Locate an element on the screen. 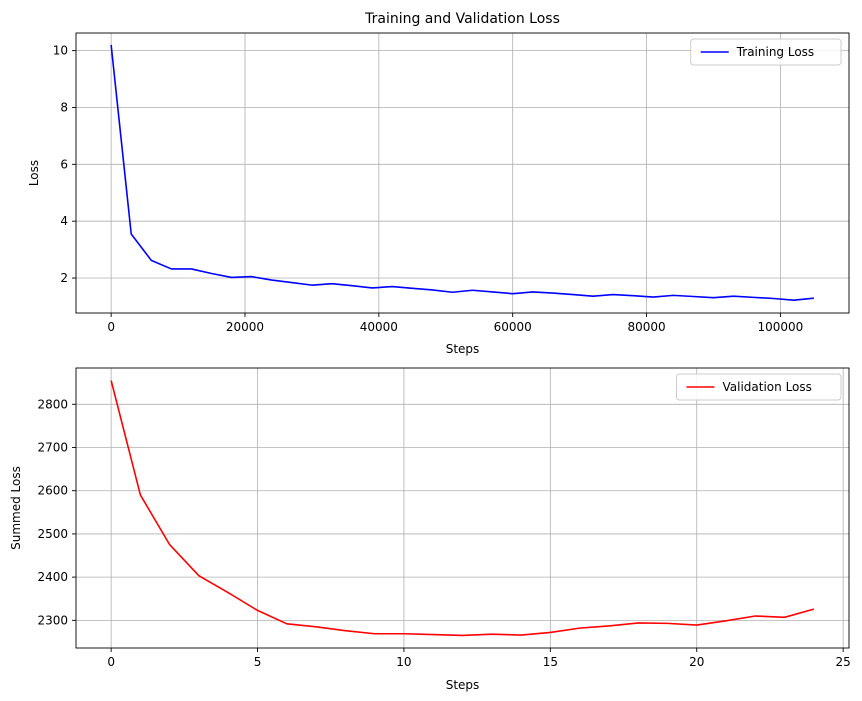  x-tick-label: 60000 is located at coordinates (513, 327).